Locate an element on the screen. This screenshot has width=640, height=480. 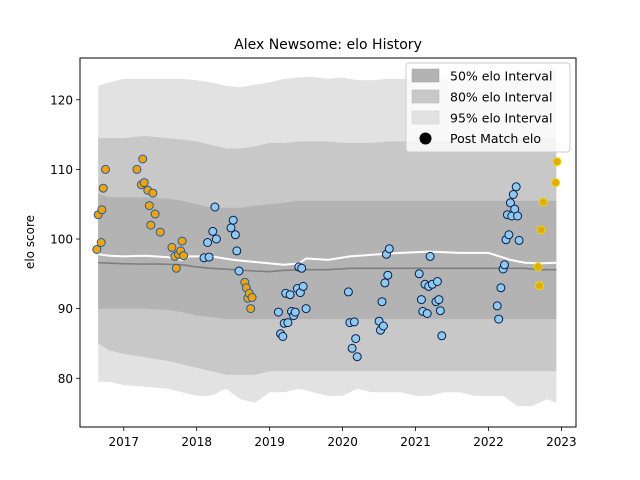
x-tick-label: 2022 is located at coordinates (488, 442).